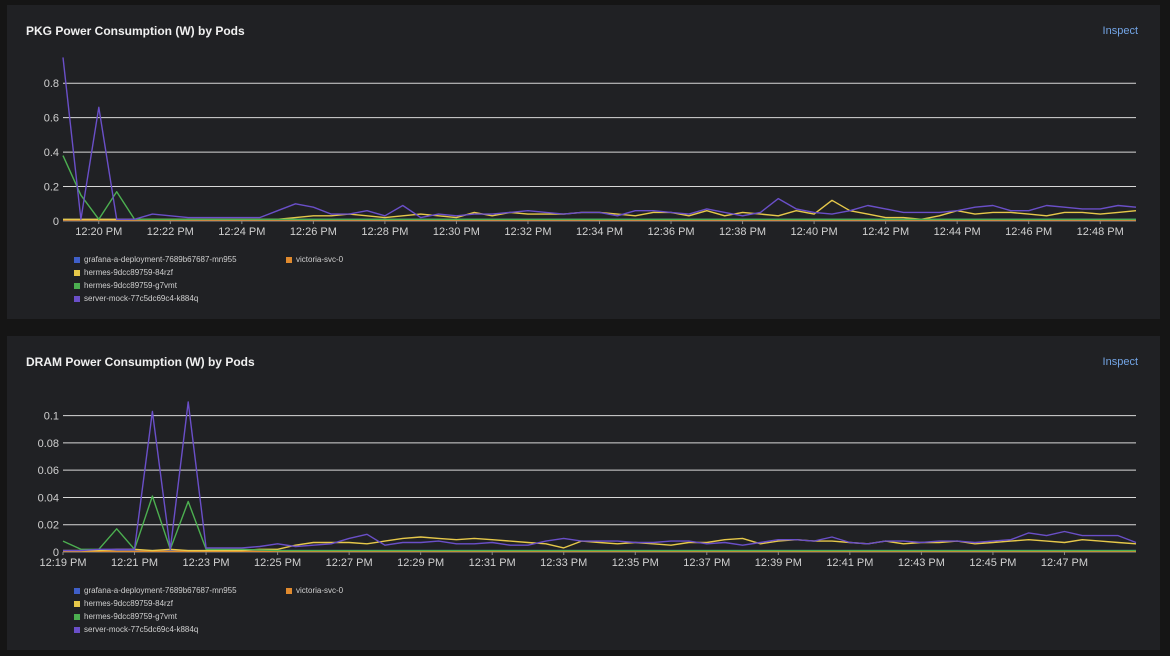 The width and height of the screenshot is (1170, 656). Describe the element at coordinates (921, 563) in the screenshot. I see `x-tick-label: 12:43 PM` at that location.